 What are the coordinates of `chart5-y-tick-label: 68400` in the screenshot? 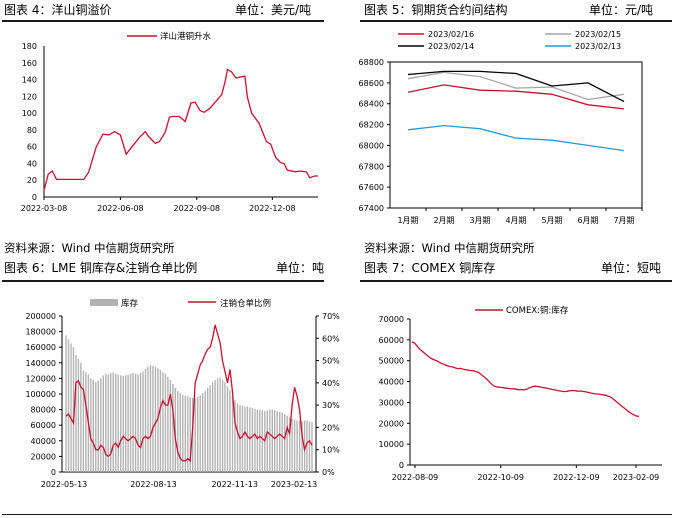 It's located at (371, 104).